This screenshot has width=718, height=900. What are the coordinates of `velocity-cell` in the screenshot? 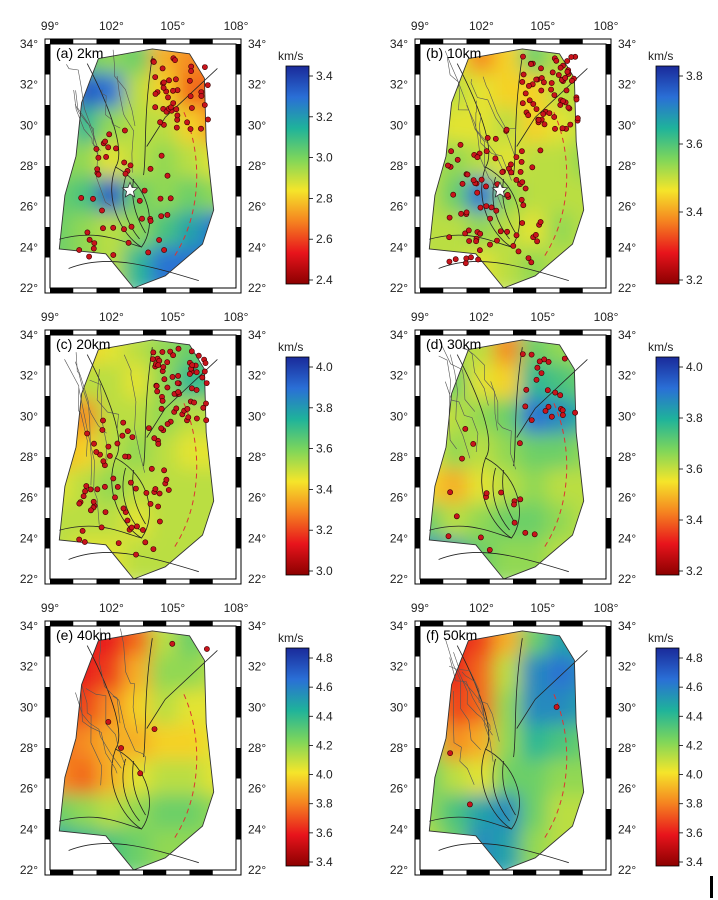 It's located at (578, 201).